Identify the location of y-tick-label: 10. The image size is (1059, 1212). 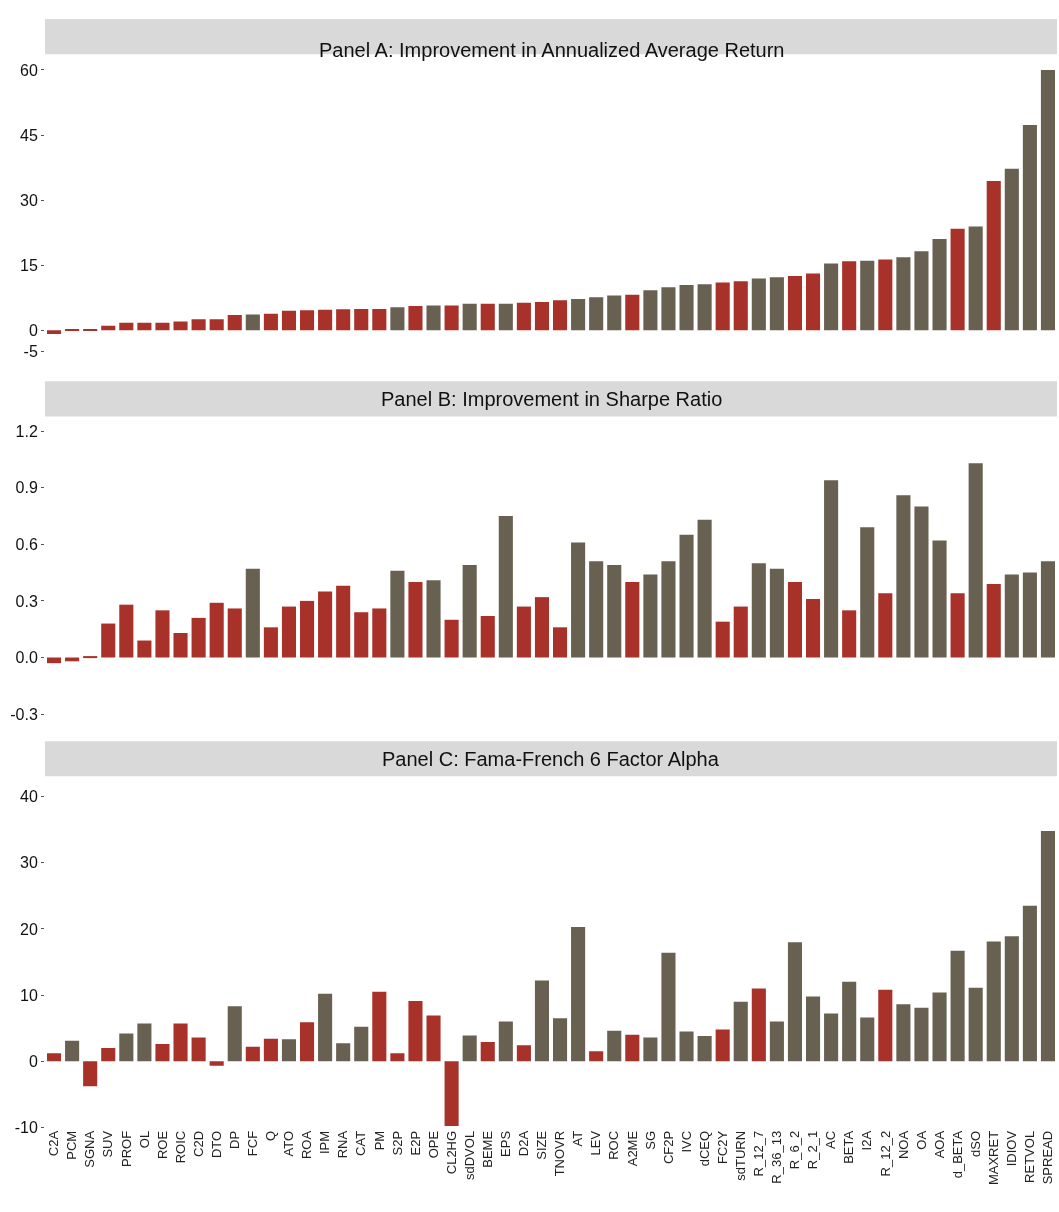
(29, 995).